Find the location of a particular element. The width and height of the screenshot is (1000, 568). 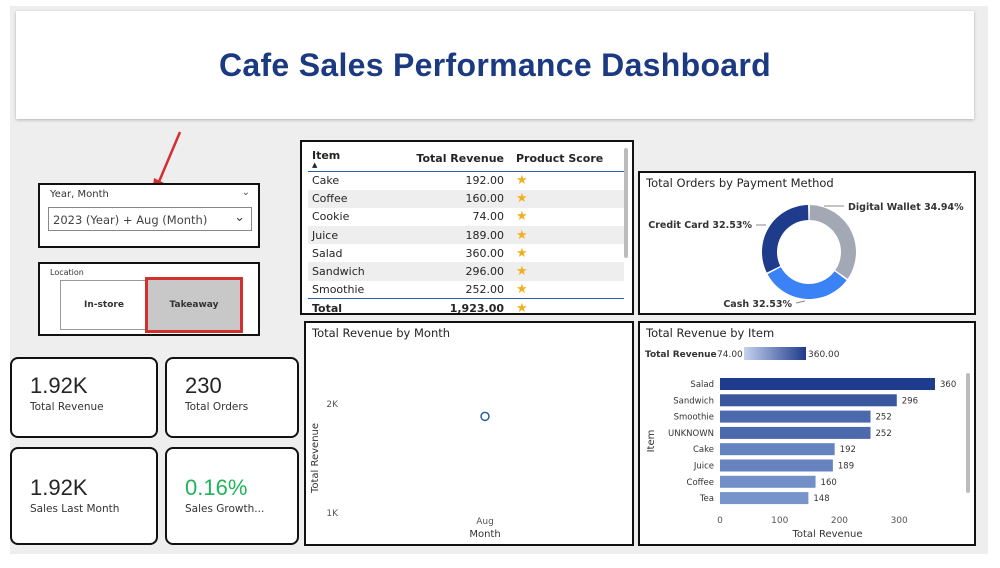

data-label: Digital Wallet 34.94% is located at coordinates (906, 207).